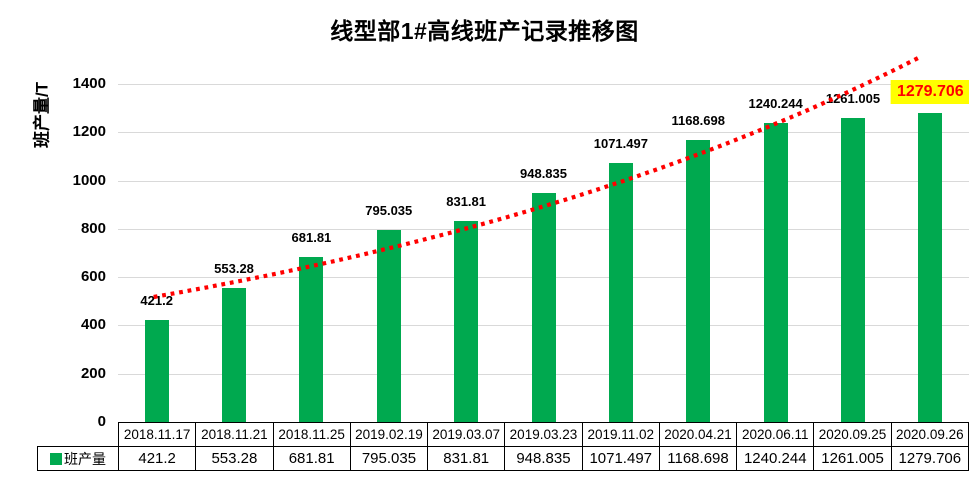 Image resolution: width=969 pixels, height=488 pixels. I want to click on table-value-cell: 795.035, so click(389, 458).